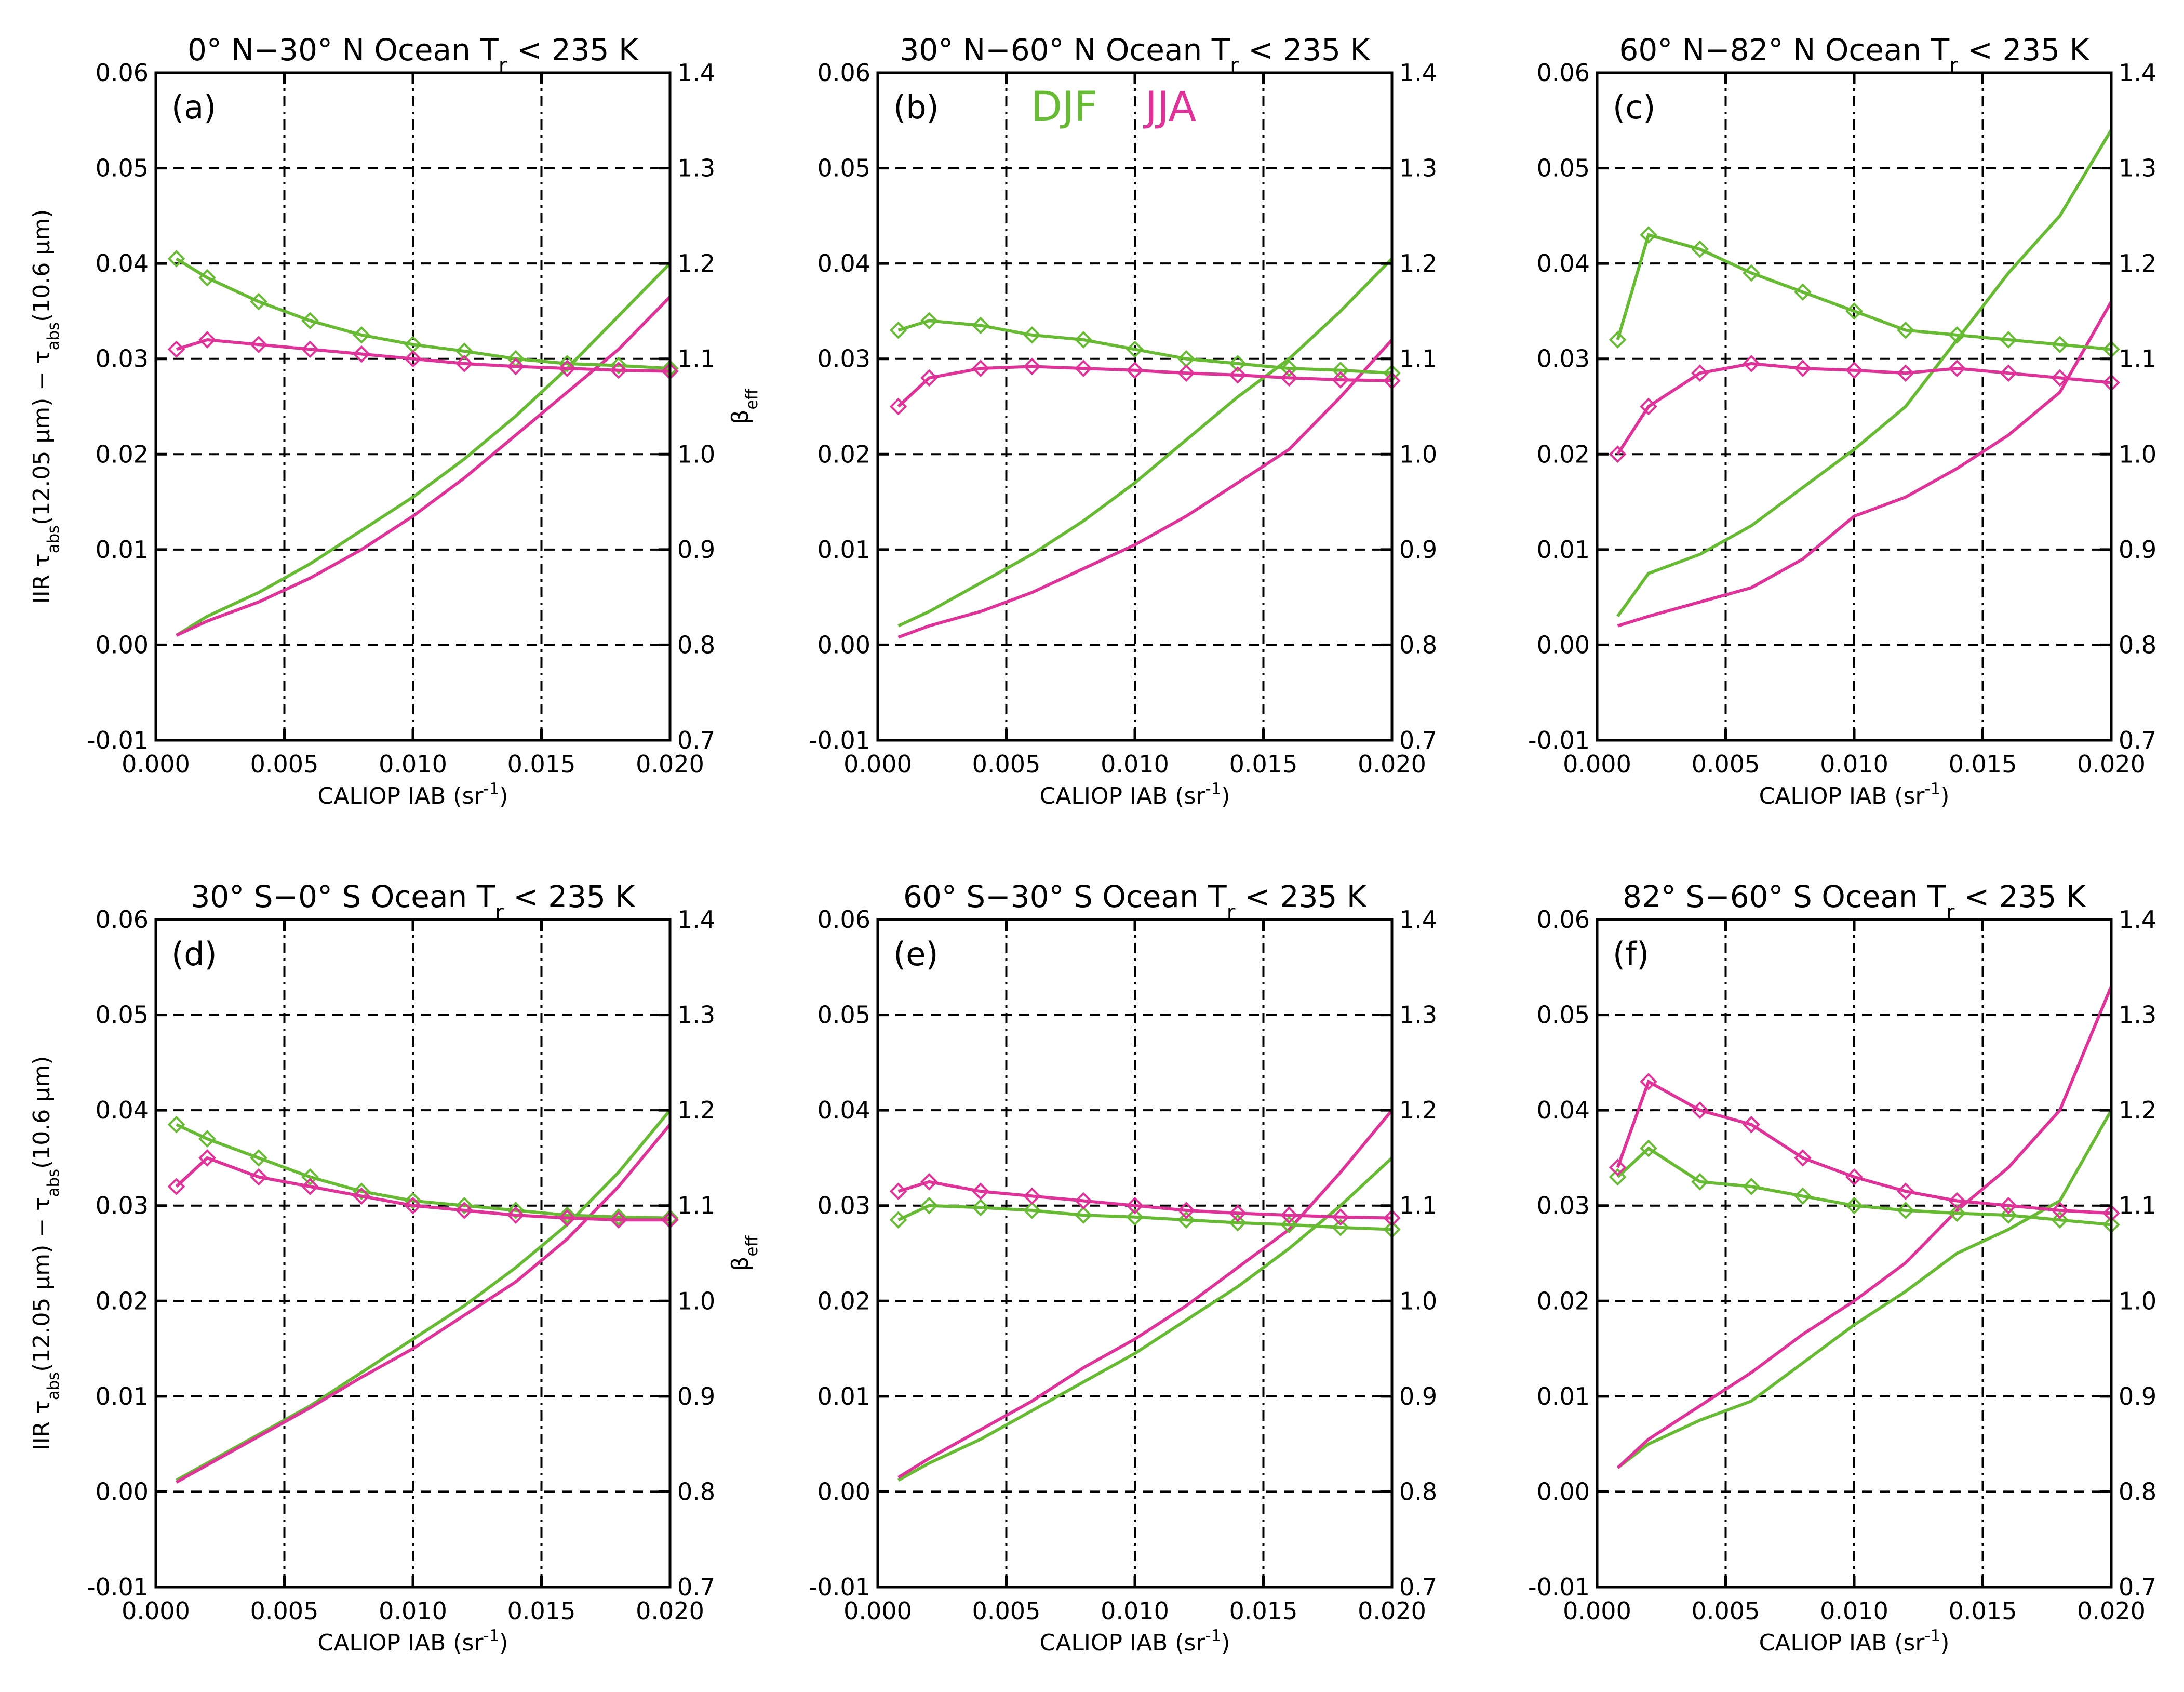 This screenshot has width=2184, height=1692. What do you see at coordinates (696, 919) in the screenshot?
I see `y-right-tick-label: 1.4` at bounding box center [696, 919].